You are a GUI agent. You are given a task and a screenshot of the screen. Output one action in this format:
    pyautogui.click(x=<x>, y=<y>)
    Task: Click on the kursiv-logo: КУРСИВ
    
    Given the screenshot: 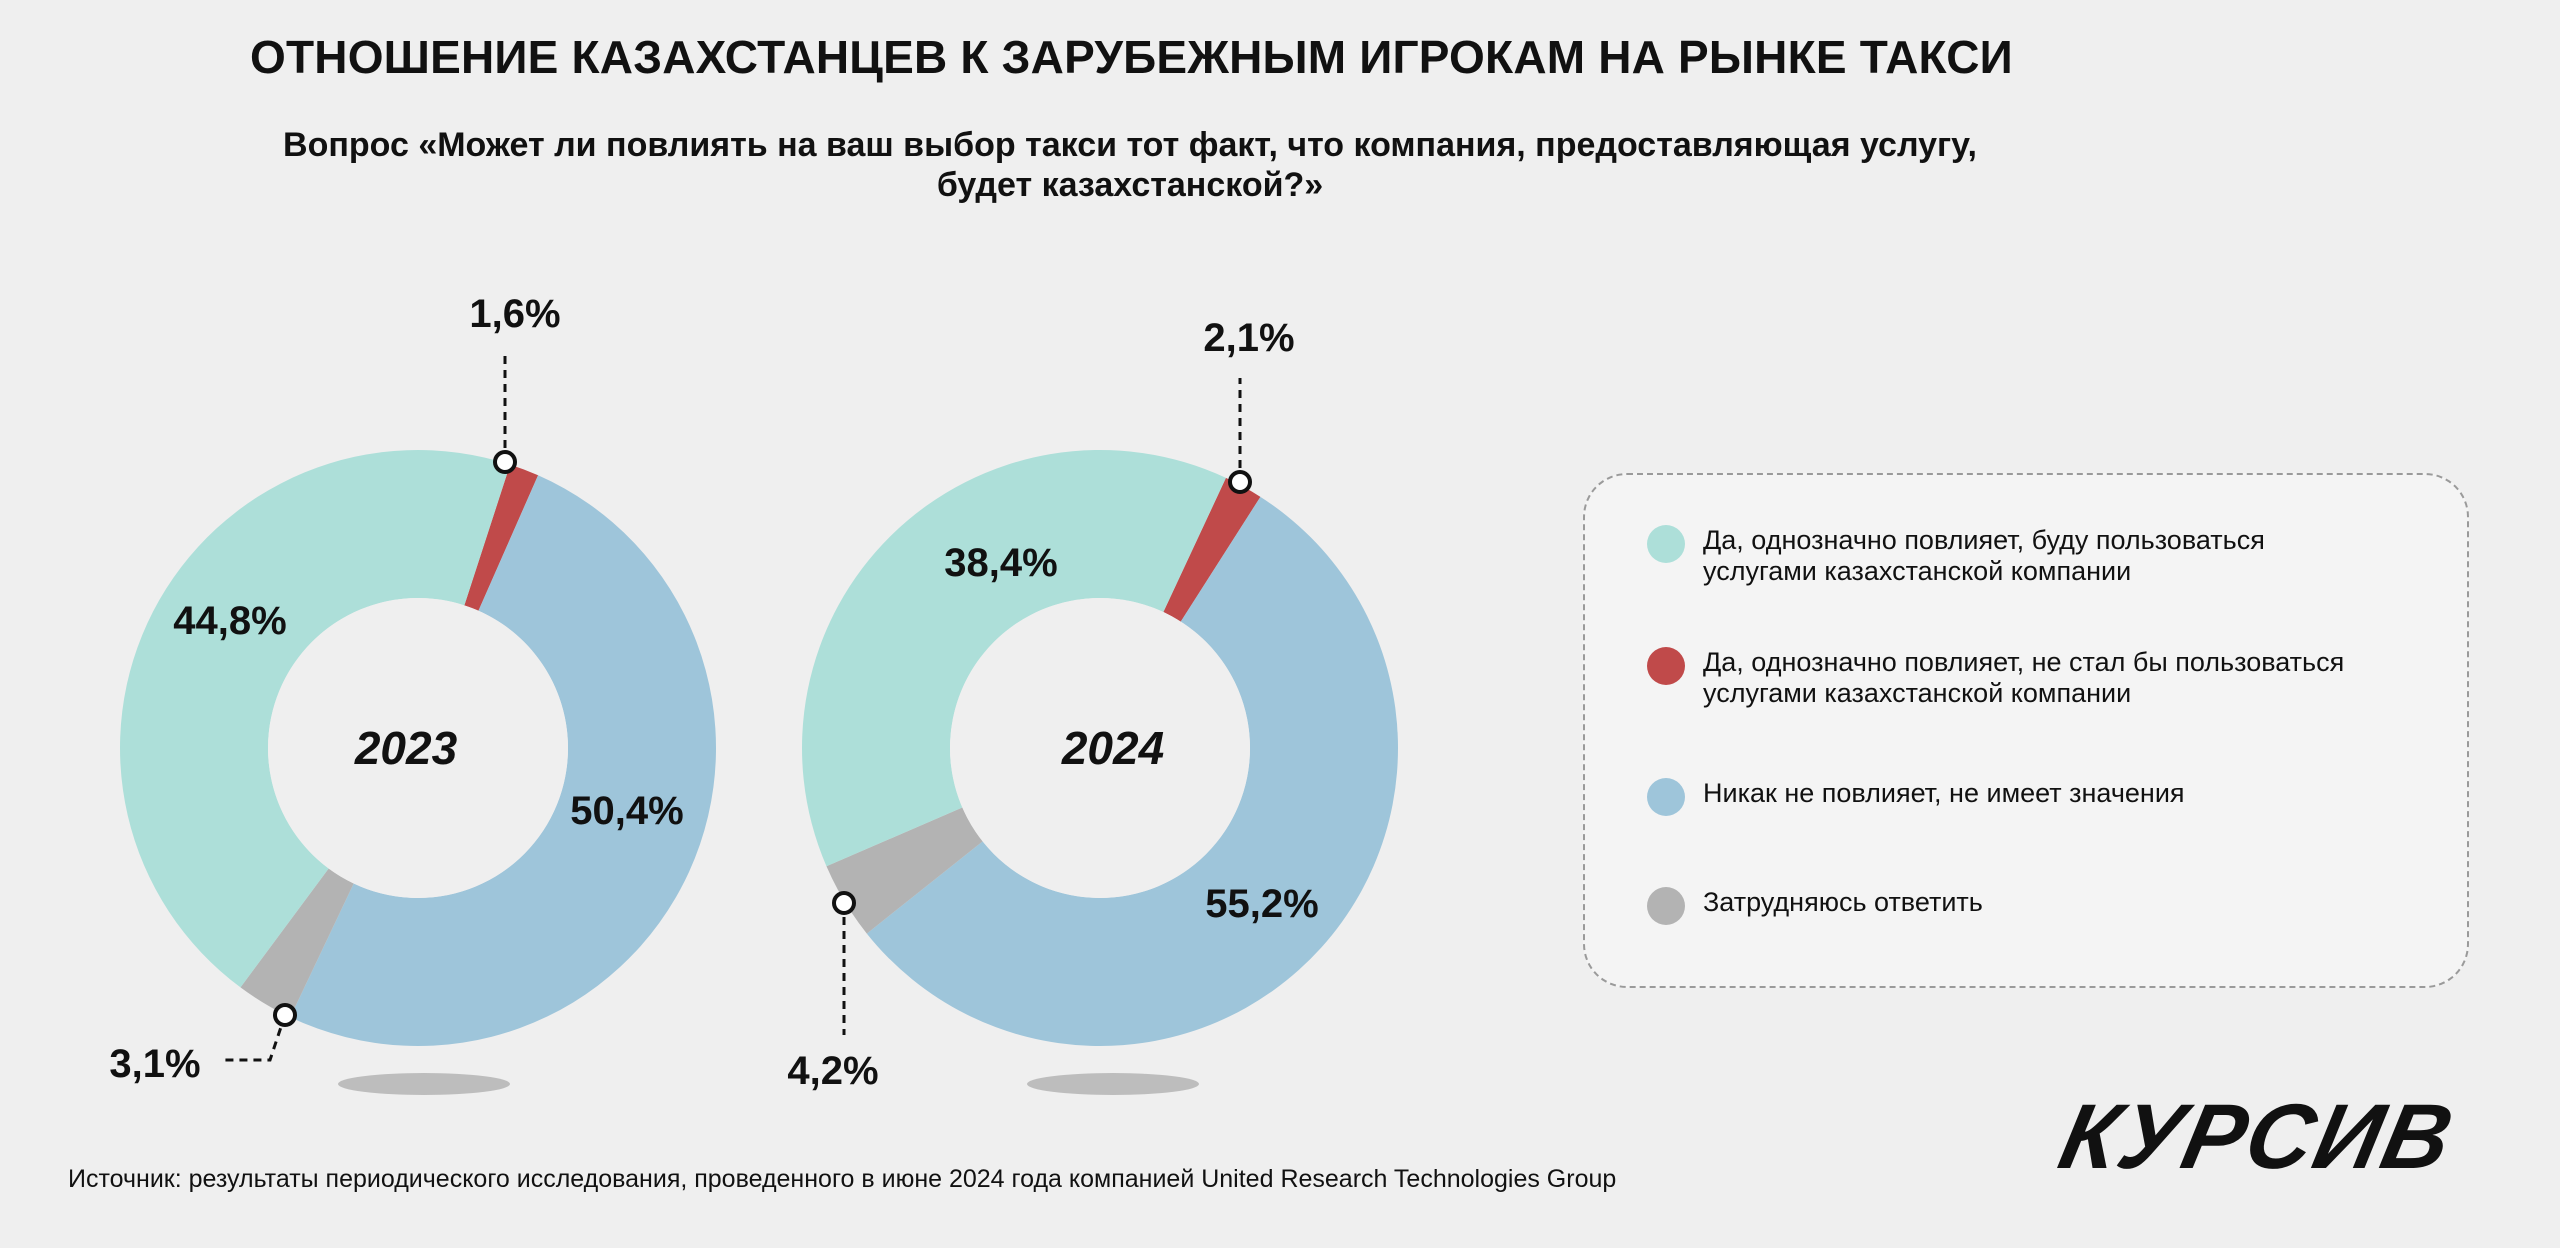 What is the action you would take?
    pyautogui.click(x=2257, y=1136)
    